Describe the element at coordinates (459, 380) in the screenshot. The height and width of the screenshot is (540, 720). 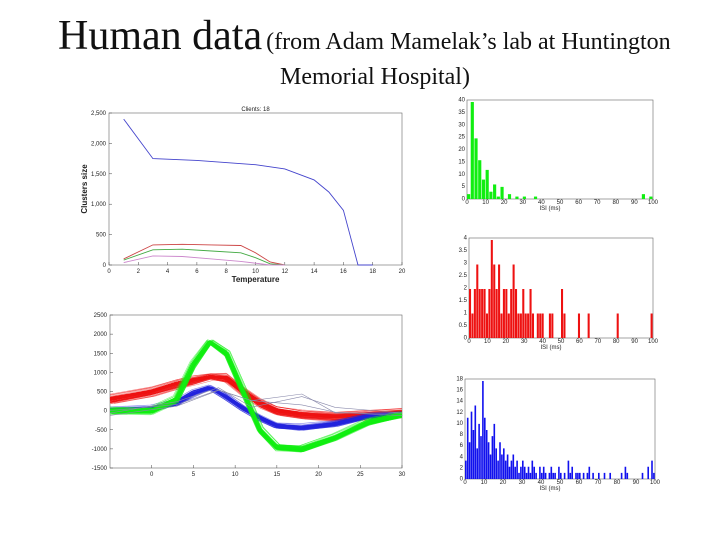
I see `y-tick-label: 18` at that location.